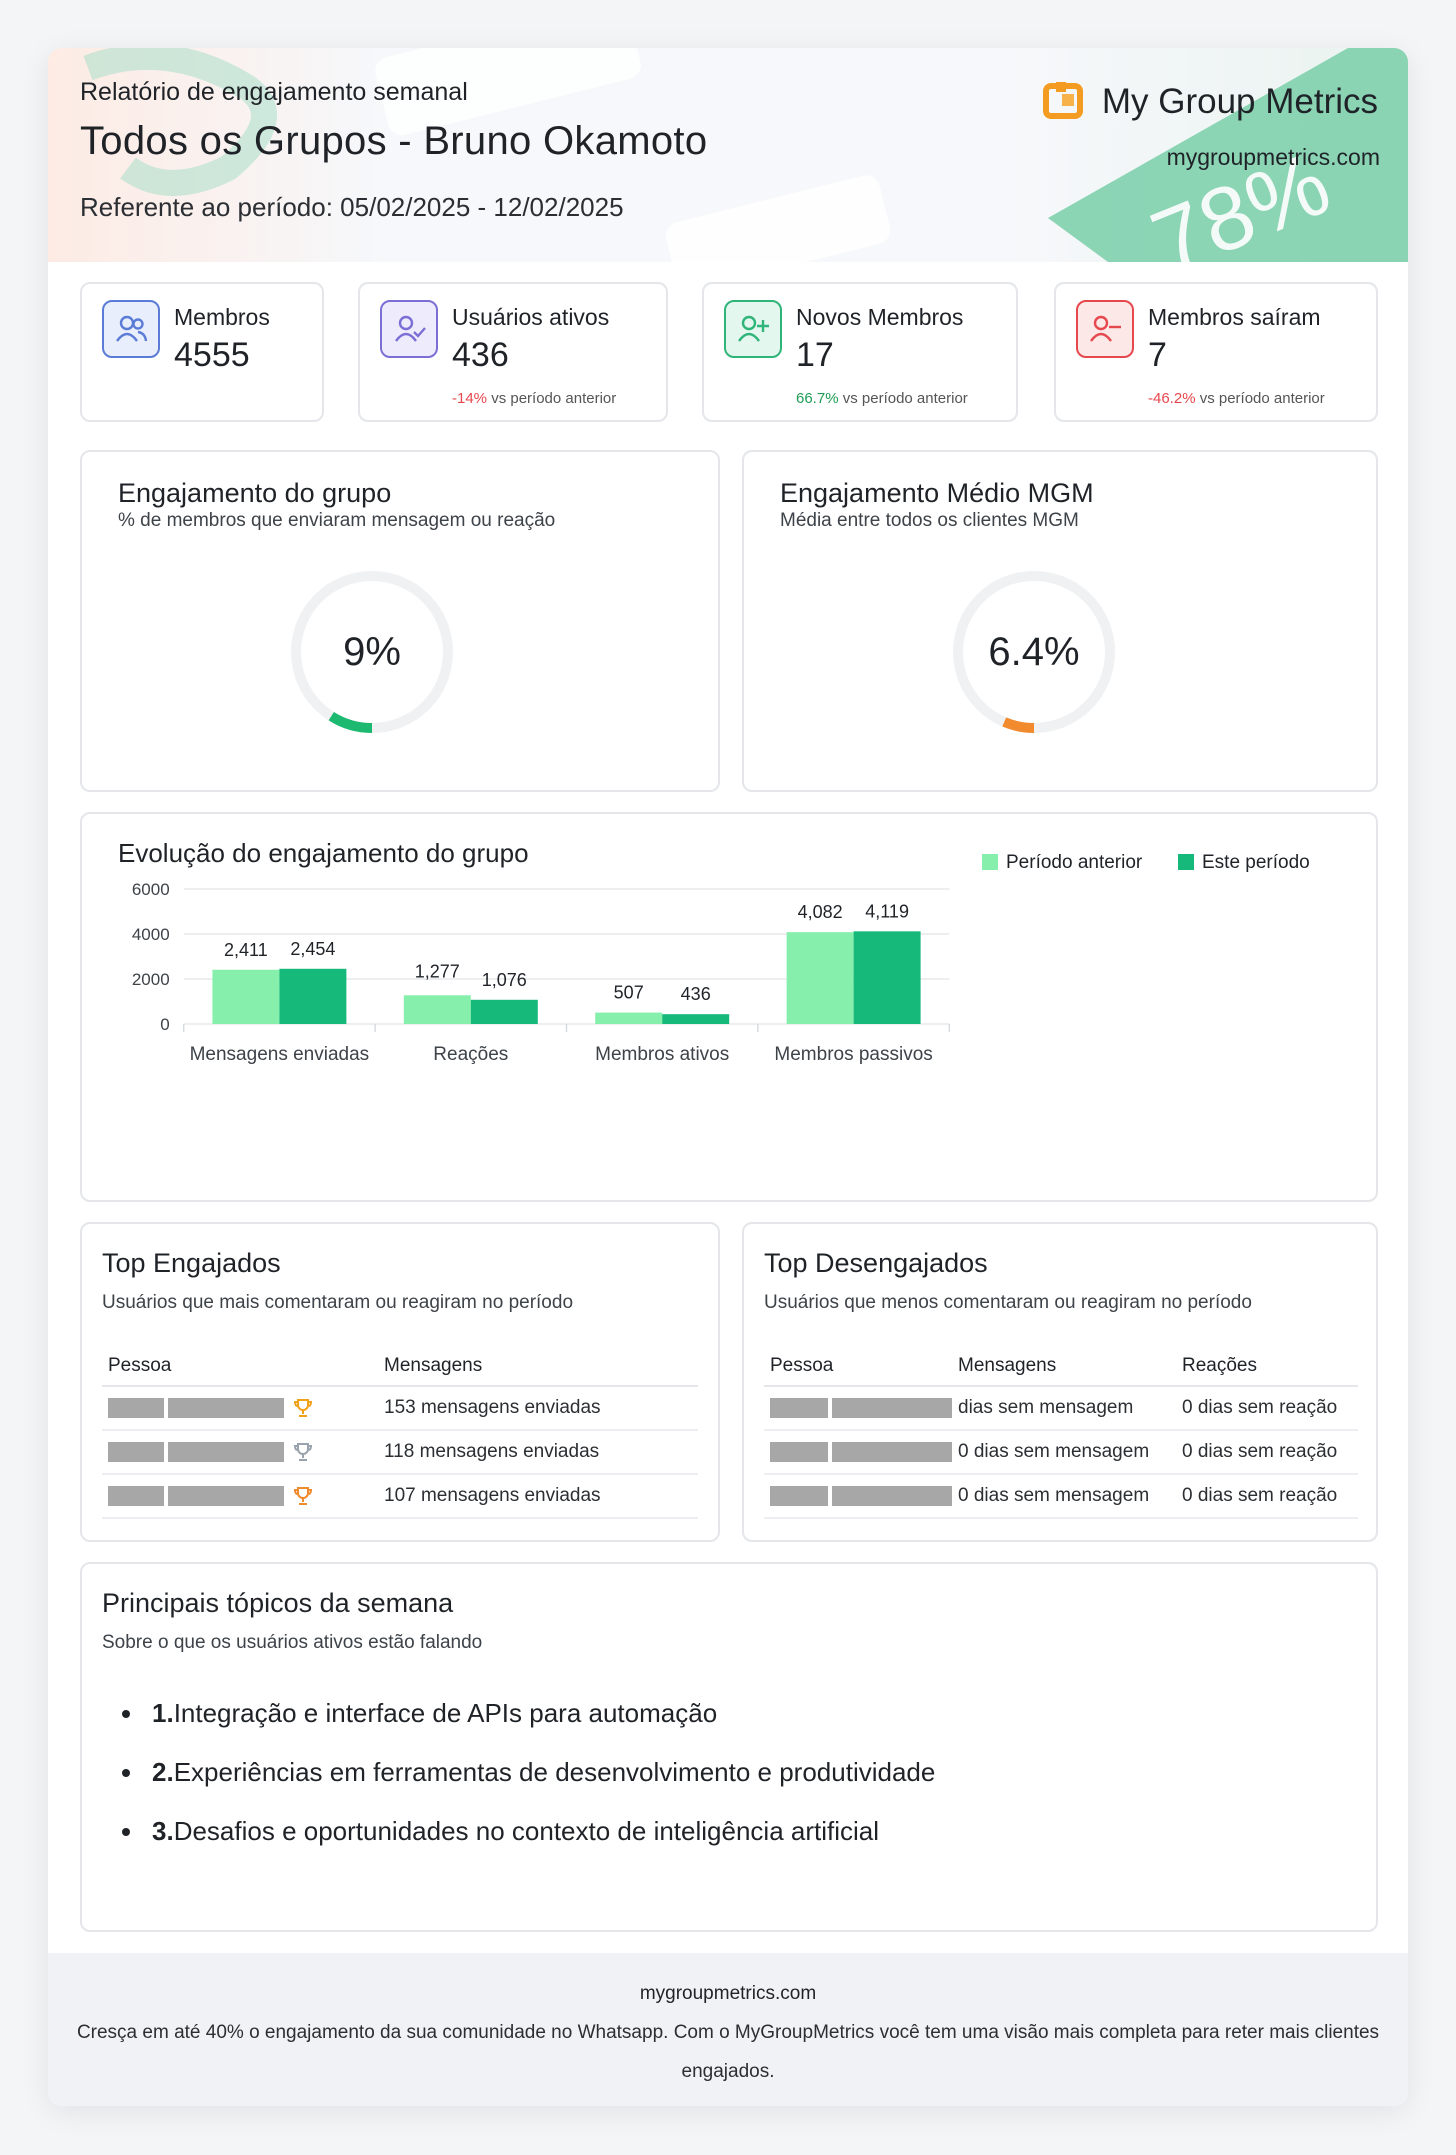 This screenshot has height=2155, width=1456. Describe the element at coordinates (246, 950) in the screenshot. I see `bar-value-label: 2,411` at that location.